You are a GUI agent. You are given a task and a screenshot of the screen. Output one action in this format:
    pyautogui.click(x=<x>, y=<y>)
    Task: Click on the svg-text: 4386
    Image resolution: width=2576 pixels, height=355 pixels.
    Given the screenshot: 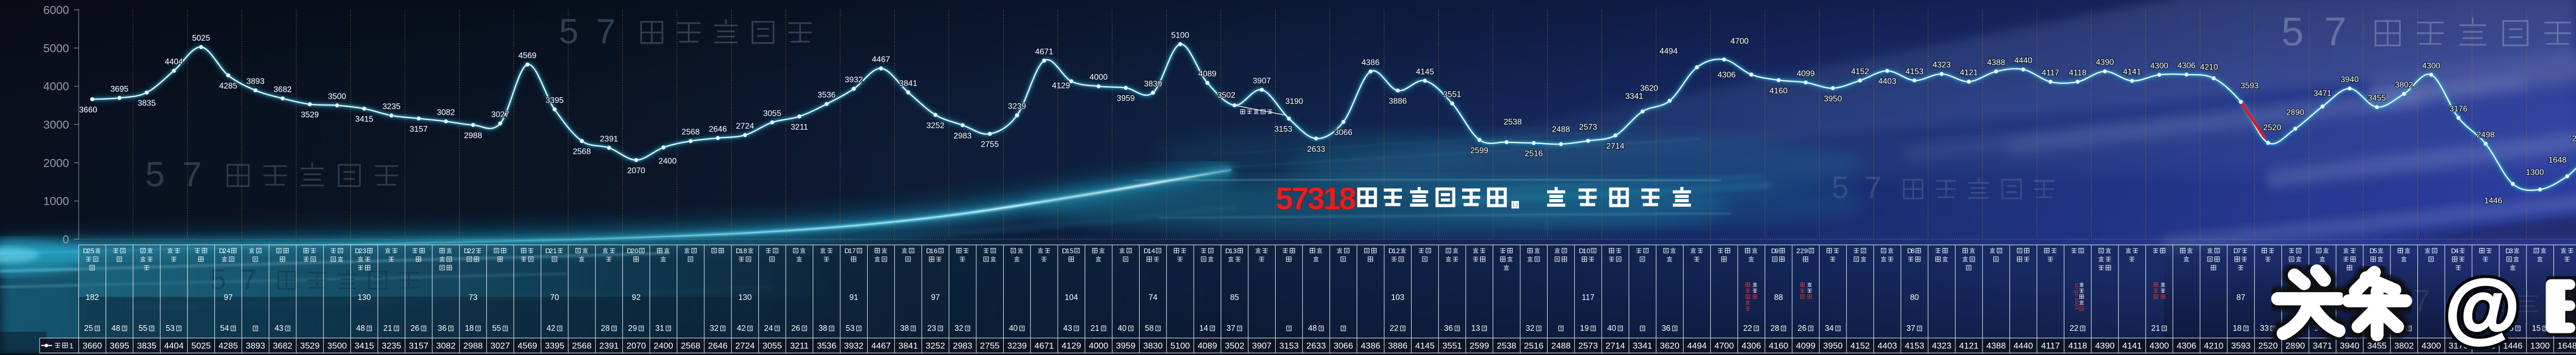 What is the action you would take?
    pyautogui.click(x=1371, y=63)
    